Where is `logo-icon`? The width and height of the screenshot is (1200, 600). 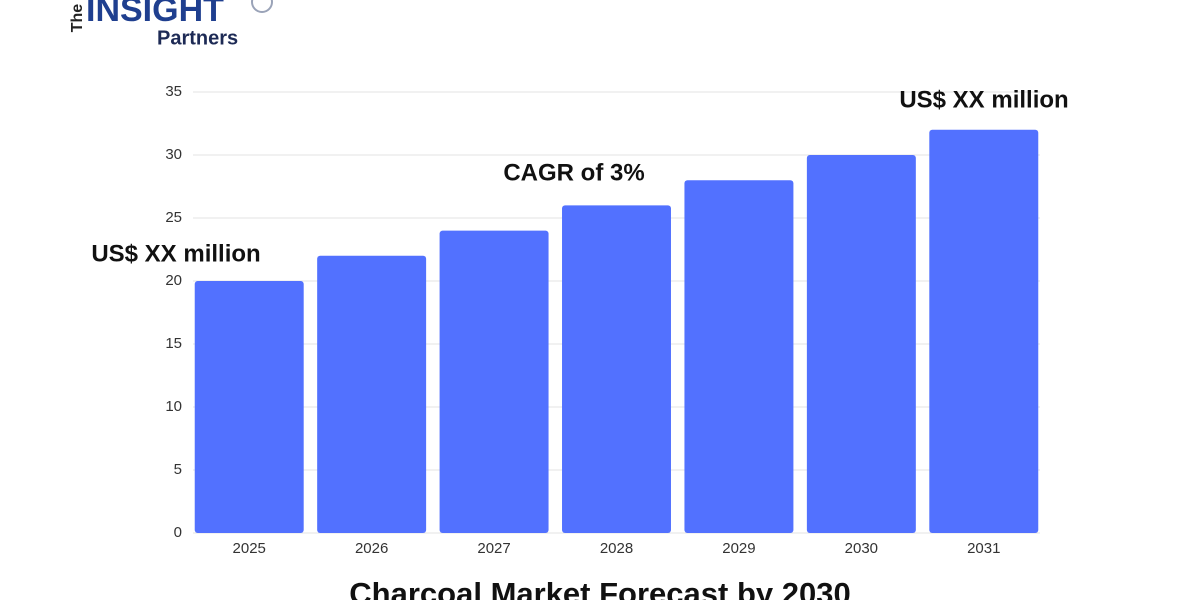 logo-icon is located at coordinates (262, 6).